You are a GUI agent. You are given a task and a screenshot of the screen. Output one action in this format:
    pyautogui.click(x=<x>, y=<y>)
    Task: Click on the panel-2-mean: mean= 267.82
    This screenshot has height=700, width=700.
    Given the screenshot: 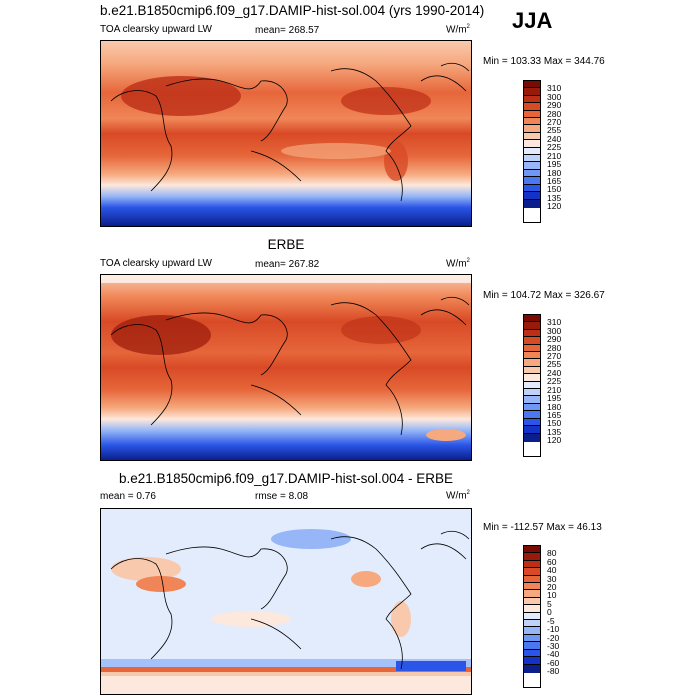 What is the action you would take?
    pyautogui.click(x=287, y=264)
    